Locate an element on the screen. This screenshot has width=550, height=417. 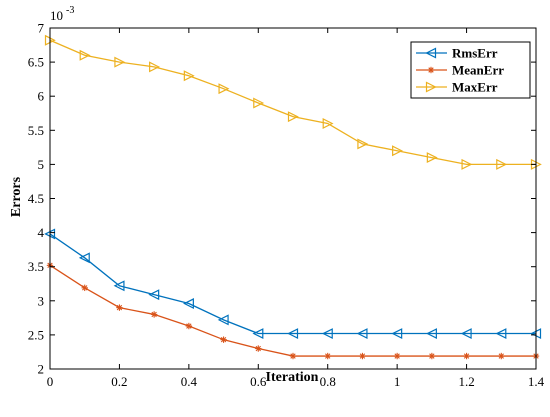
y-tick-label: 3 is located at coordinates (41, 300).